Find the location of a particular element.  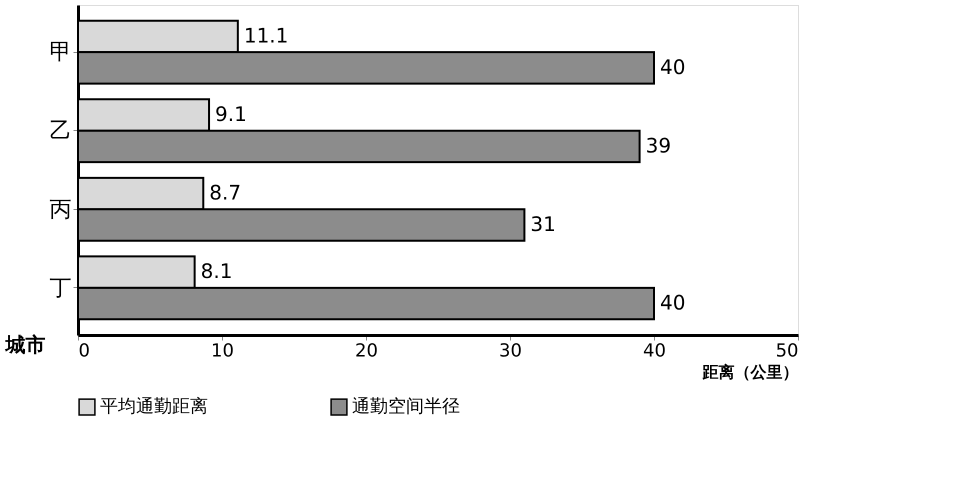

data-label: 8.7 is located at coordinates (225, 192).